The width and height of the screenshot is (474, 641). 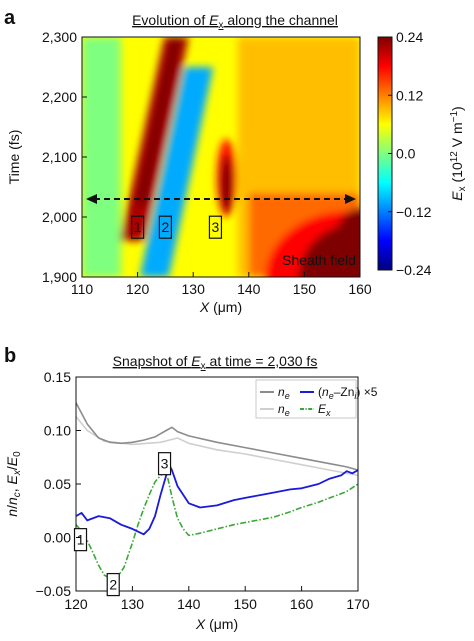 What do you see at coordinates (287, 396) in the screenshot?
I see `leg0-subscript: e` at bounding box center [287, 396].